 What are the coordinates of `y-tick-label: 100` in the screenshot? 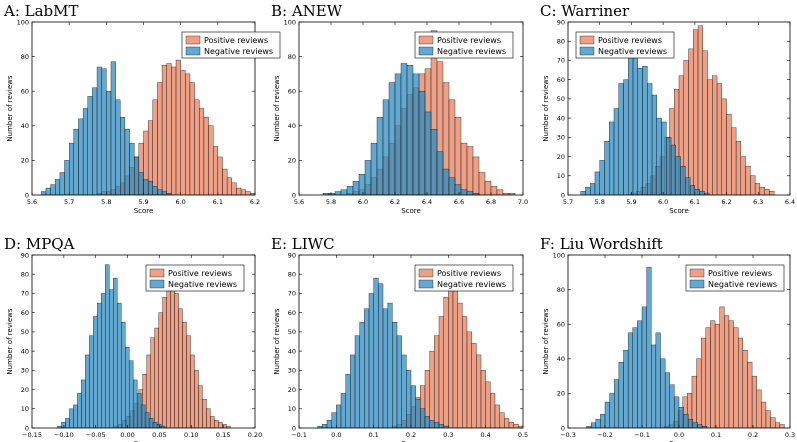 It's located at (23, 22).